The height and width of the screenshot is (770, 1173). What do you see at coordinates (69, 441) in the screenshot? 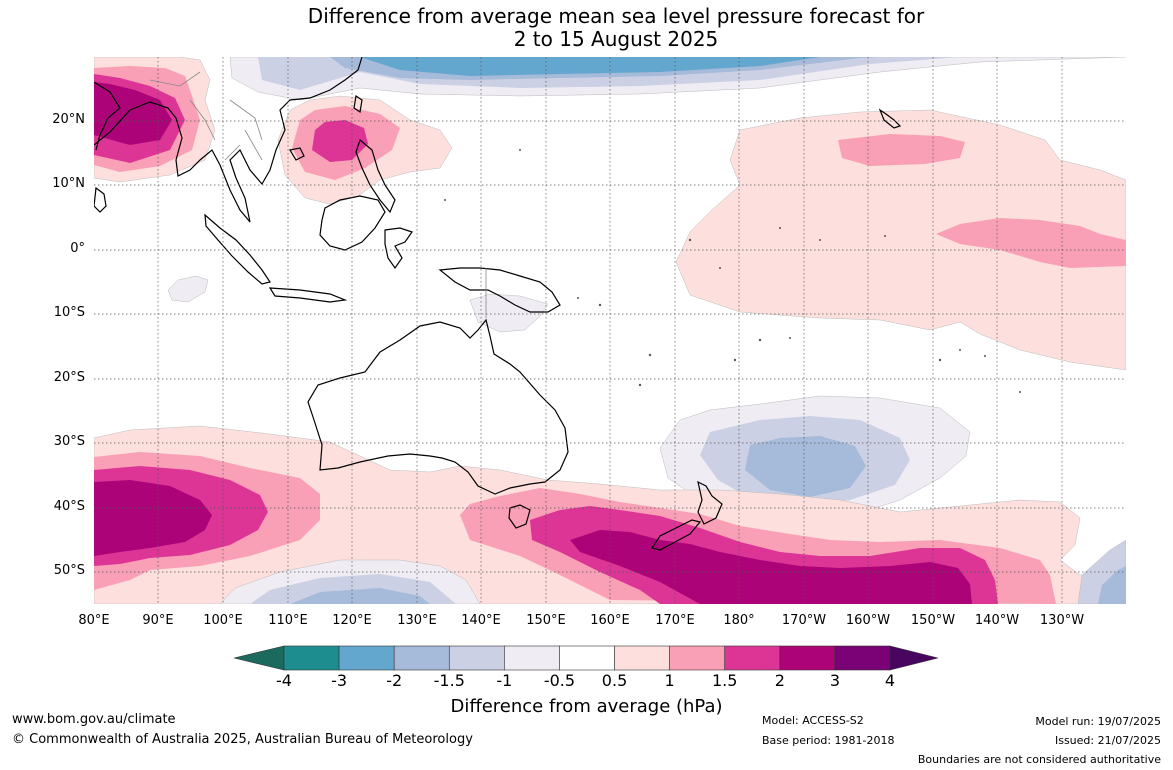
I see `lat-label: 30°S` at bounding box center [69, 441].